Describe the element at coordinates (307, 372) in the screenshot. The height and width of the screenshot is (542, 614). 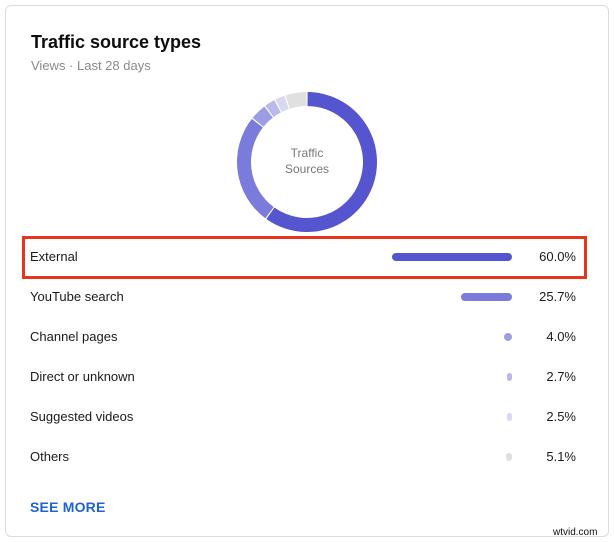
I see `source-row-direct-or-unknown: Direct or unknown 2.7%` at that location.